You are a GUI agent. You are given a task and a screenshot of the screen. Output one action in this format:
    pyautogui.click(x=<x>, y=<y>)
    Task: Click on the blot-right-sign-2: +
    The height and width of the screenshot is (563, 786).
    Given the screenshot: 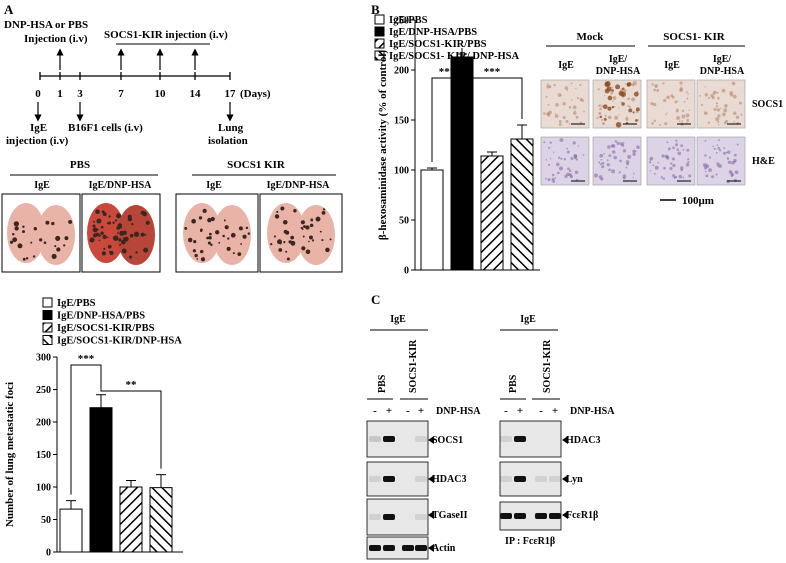 What is the action you would take?
    pyautogui.click(x=520, y=411)
    